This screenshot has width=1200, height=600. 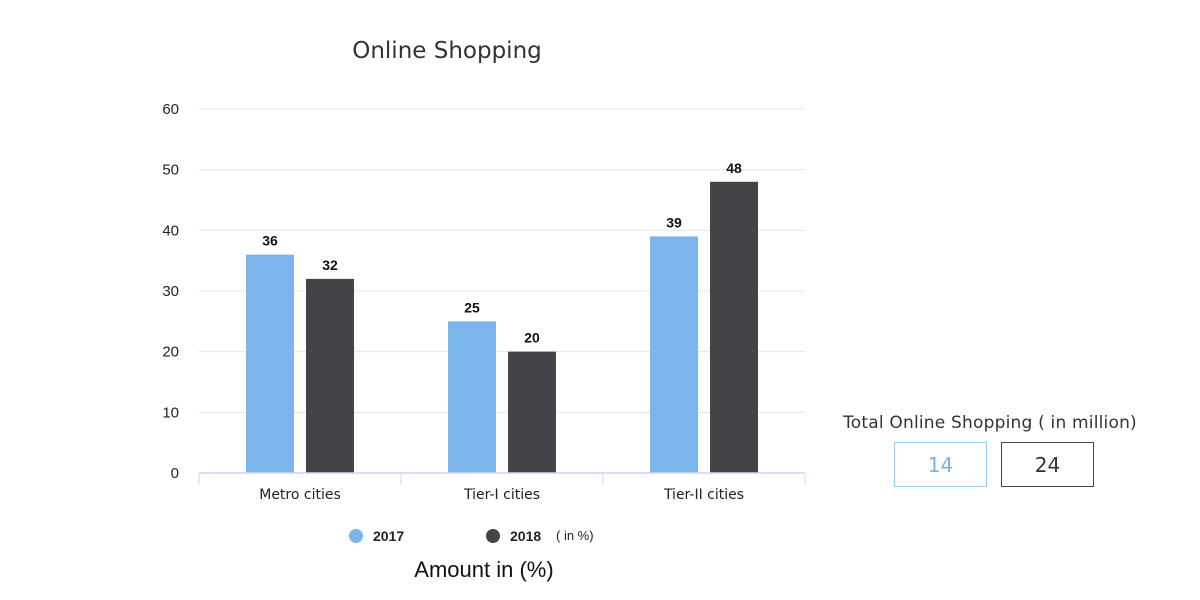 What do you see at coordinates (330, 265) in the screenshot?
I see `data-label: 32` at bounding box center [330, 265].